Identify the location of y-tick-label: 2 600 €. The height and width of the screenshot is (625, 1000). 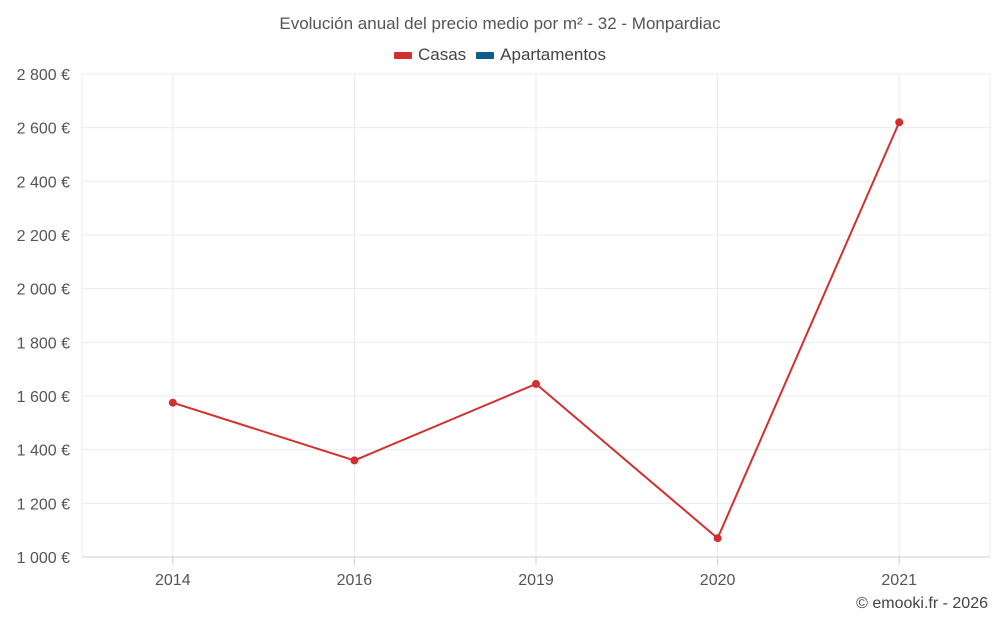
(43, 129).